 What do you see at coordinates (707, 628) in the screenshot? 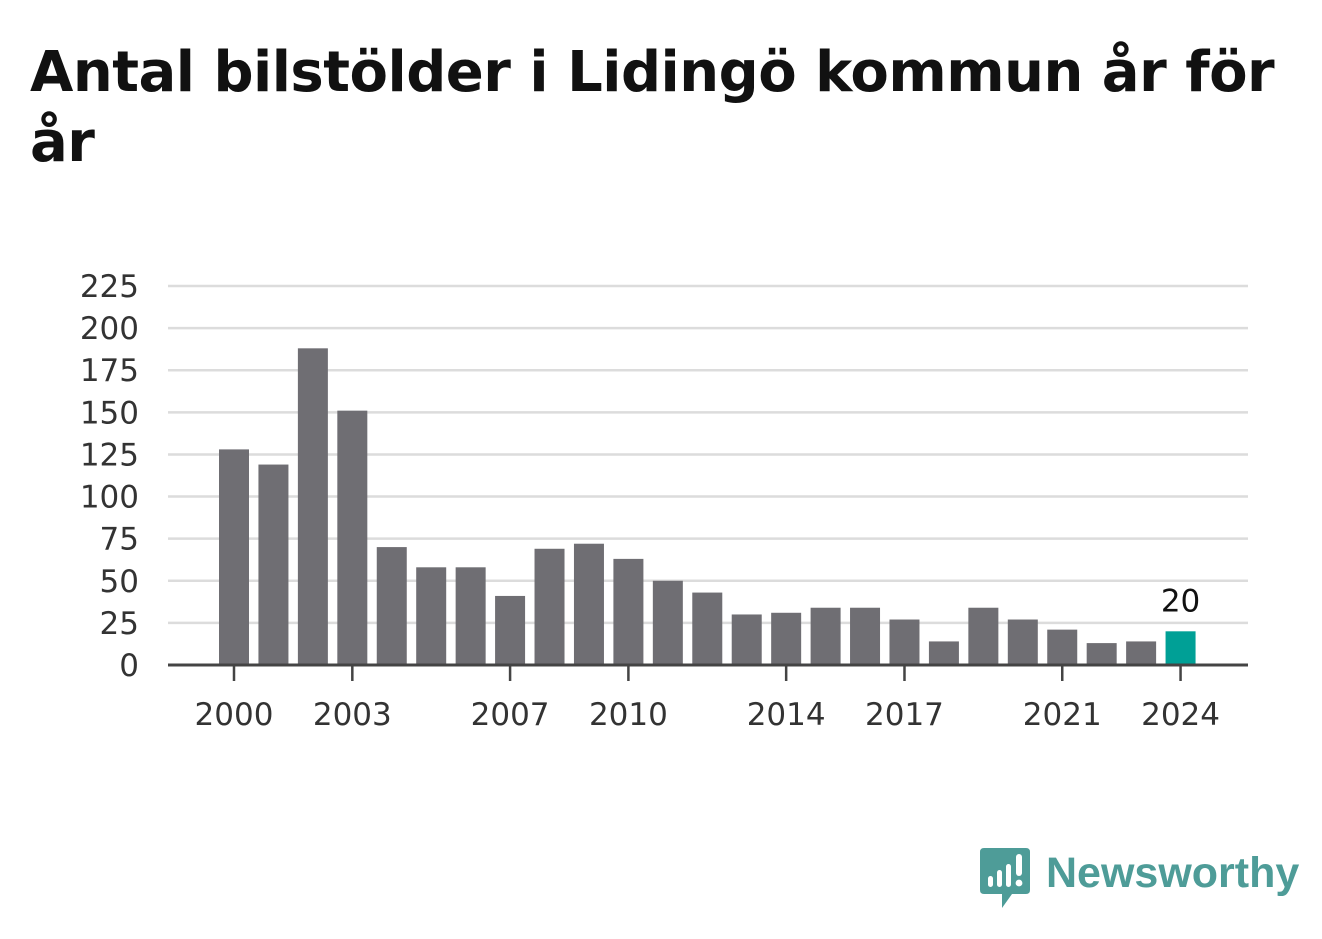
I see `bar-2012` at bounding box center [707, 628].